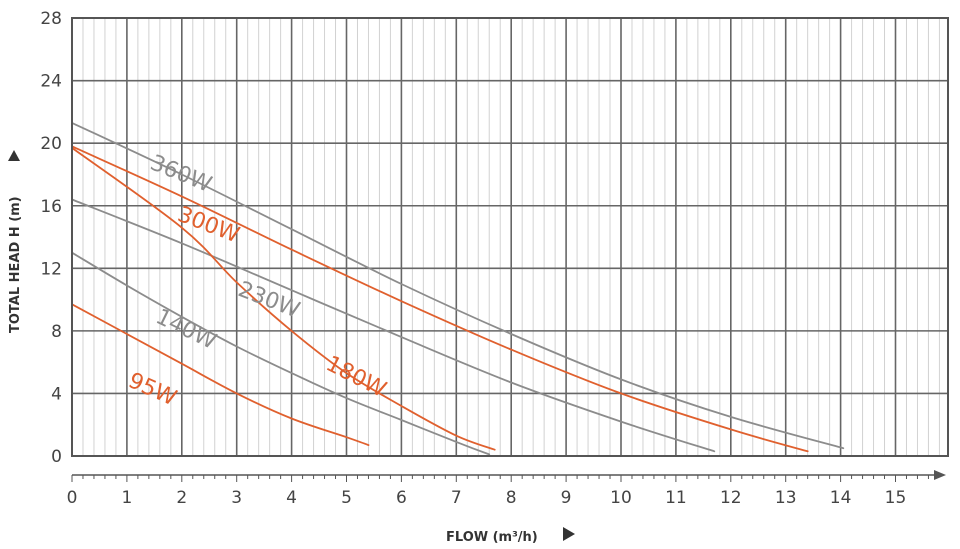 This screenshot has width=960, height=549. I want to click on y-tick-label: 4, so click(56, 394).